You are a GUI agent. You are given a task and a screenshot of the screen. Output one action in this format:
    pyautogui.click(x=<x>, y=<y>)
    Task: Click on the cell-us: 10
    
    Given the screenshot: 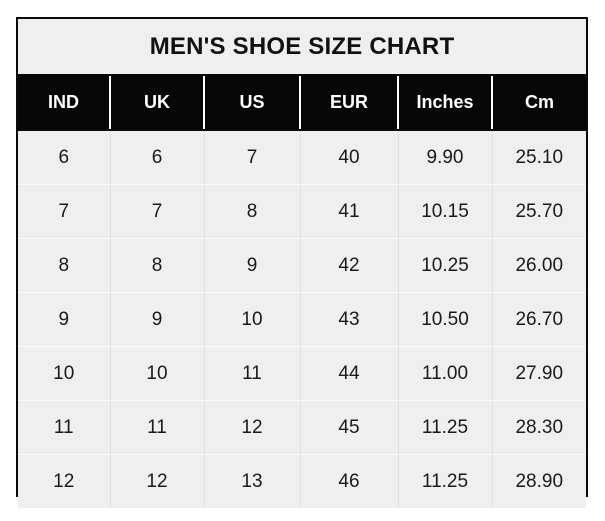 What is the action you would take?
    pyautogui.click(x=252, y=319)
    